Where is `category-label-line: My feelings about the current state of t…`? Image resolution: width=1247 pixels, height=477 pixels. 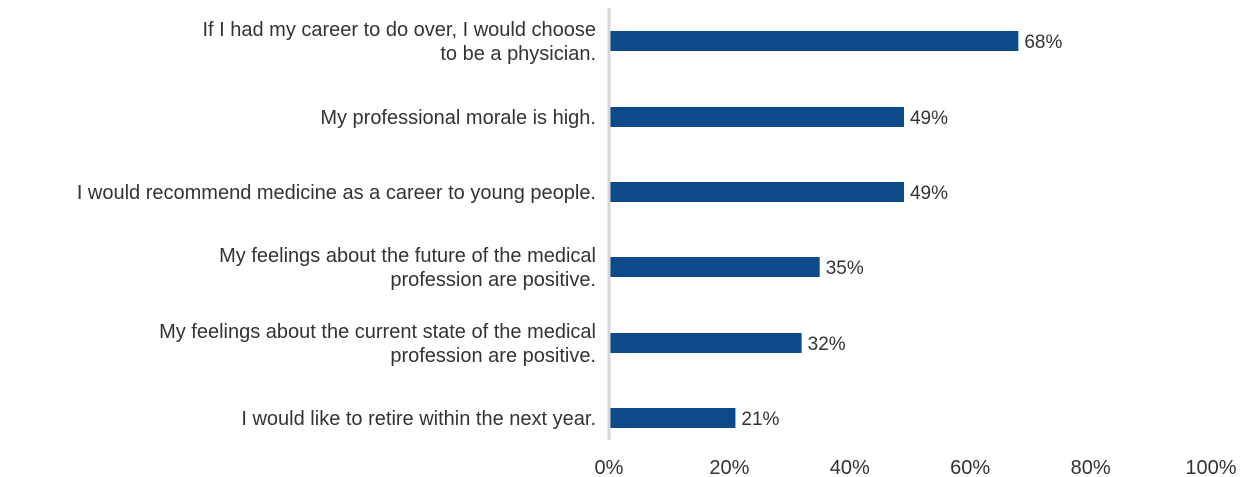
category-label-line: My feelings about the current state of t… is located at coordinates (377, 332).